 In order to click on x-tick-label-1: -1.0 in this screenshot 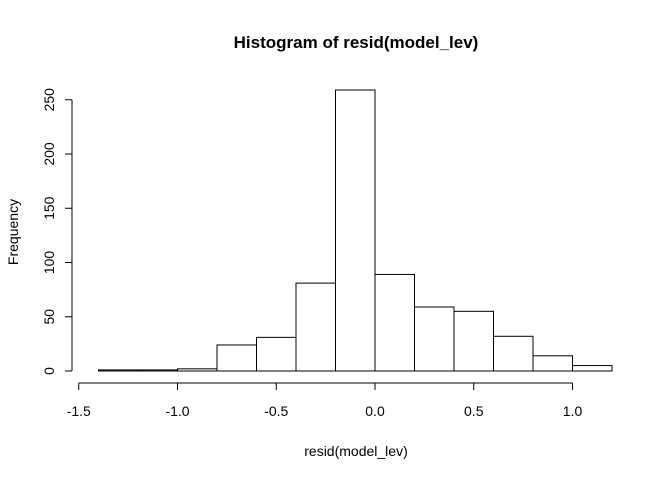, I will do `click(177, 411)`.